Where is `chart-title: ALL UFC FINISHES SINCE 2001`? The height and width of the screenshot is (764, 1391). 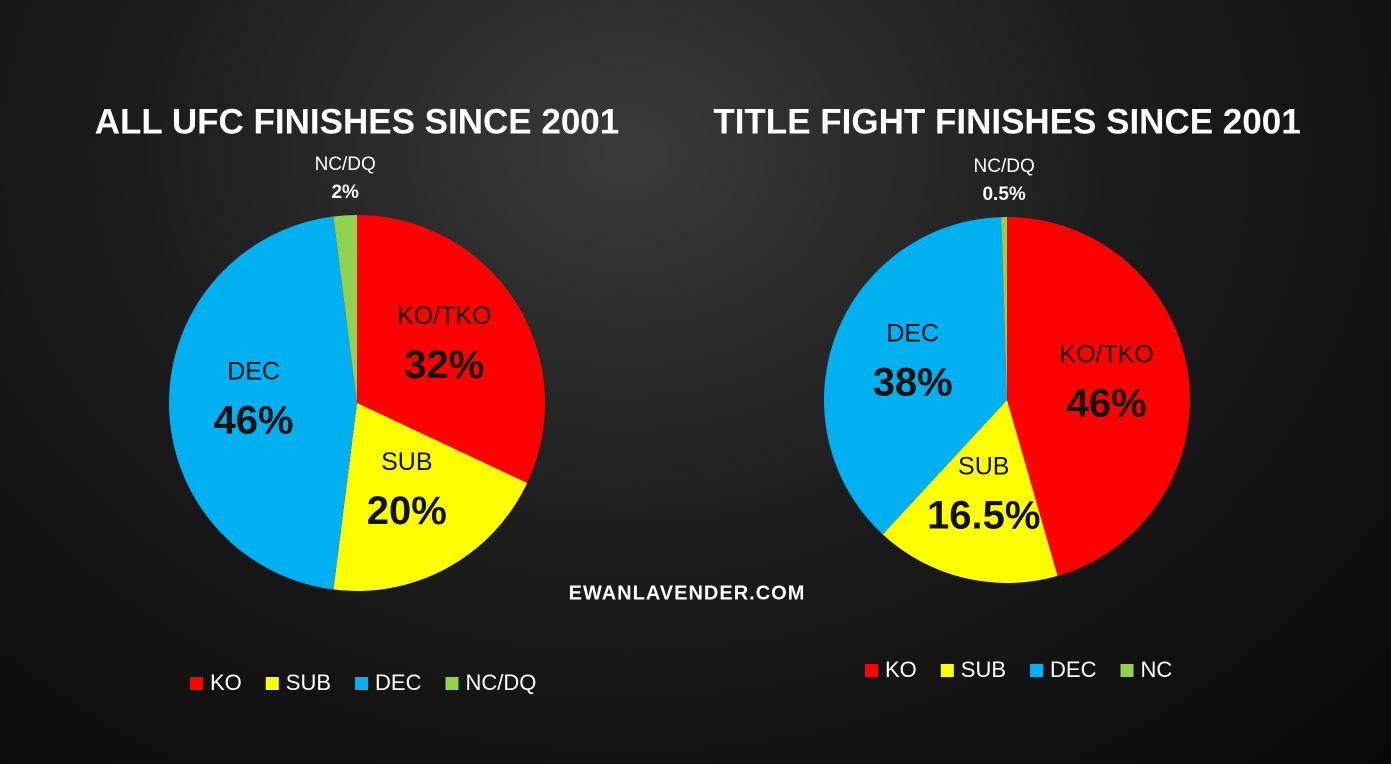
chart-title: ALL UFC FINISHES SINCE 2001 is located at coordinates (357, 121).